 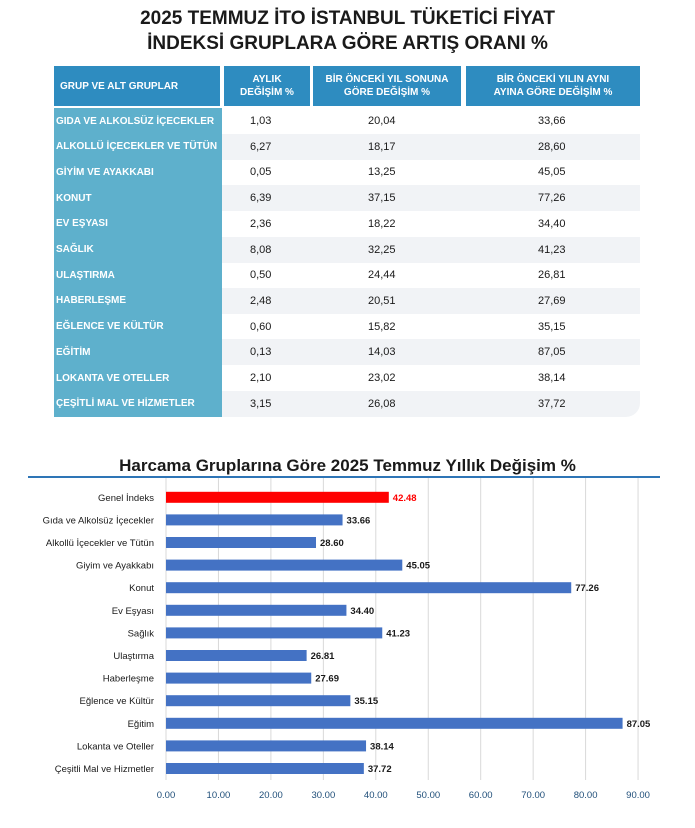 I want to click on yoy-cell: 87,05, so click(x=552, y=352).